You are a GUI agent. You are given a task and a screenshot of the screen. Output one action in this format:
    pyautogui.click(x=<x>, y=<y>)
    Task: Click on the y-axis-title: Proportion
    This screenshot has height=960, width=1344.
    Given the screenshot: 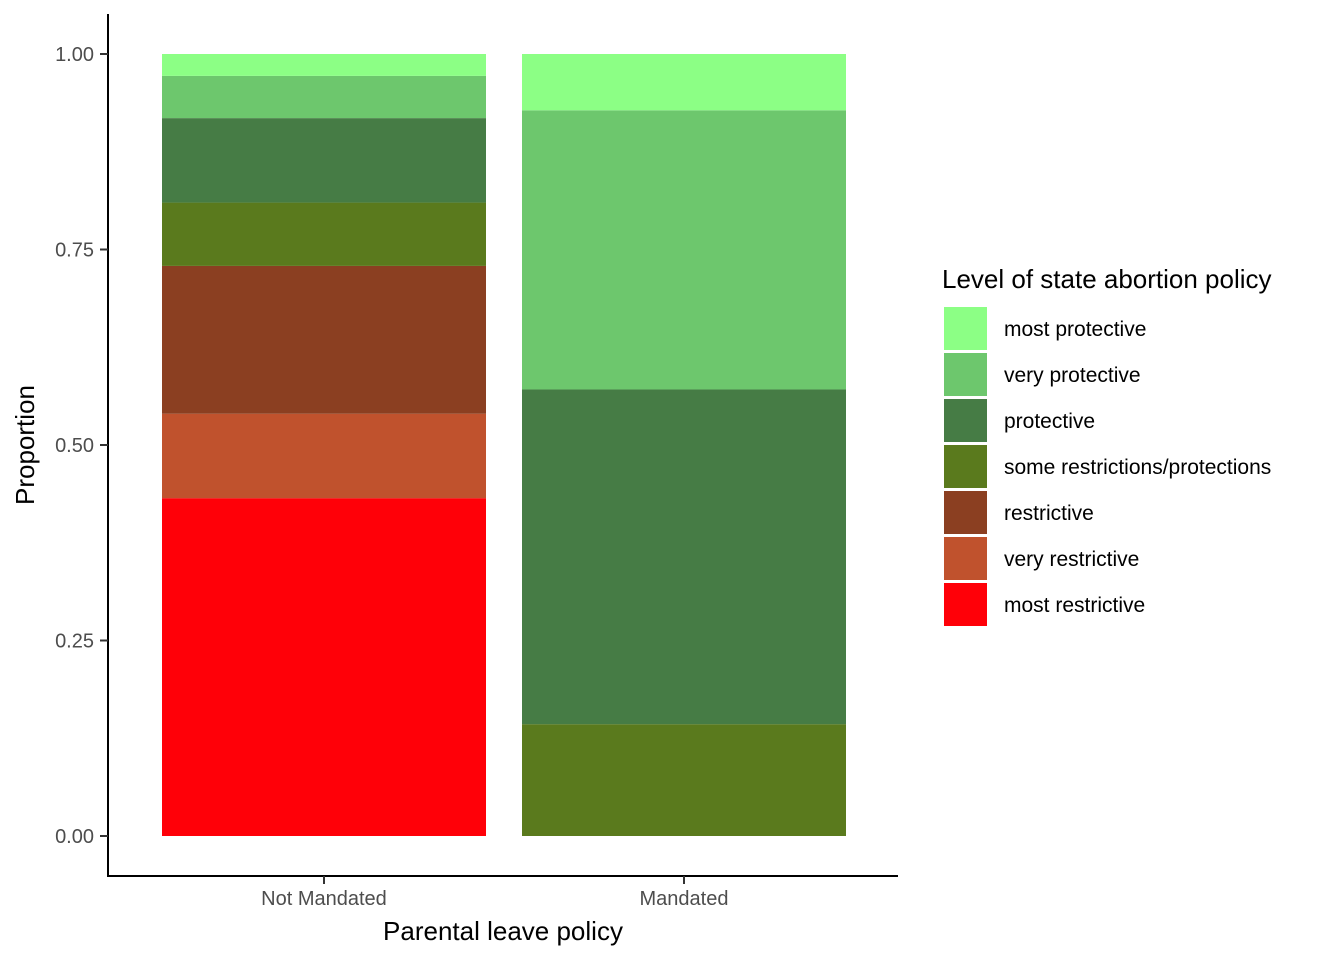 What is the action you would take?
    pyautogui.click(x=25, y=445)
    